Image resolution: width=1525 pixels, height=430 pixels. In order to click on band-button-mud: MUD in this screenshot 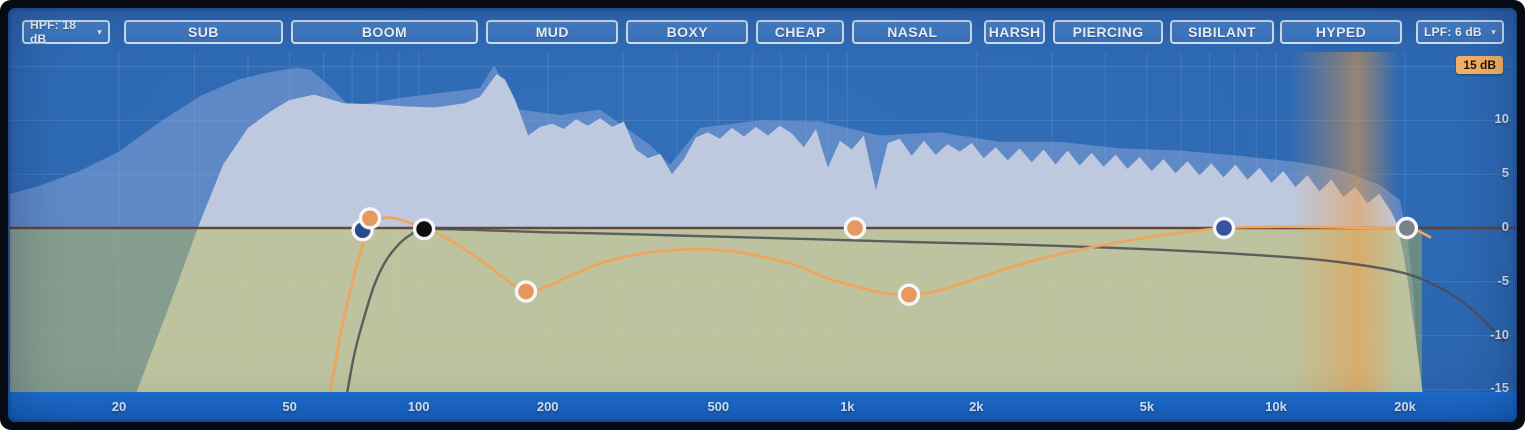, I will do `click(552, 32)`.